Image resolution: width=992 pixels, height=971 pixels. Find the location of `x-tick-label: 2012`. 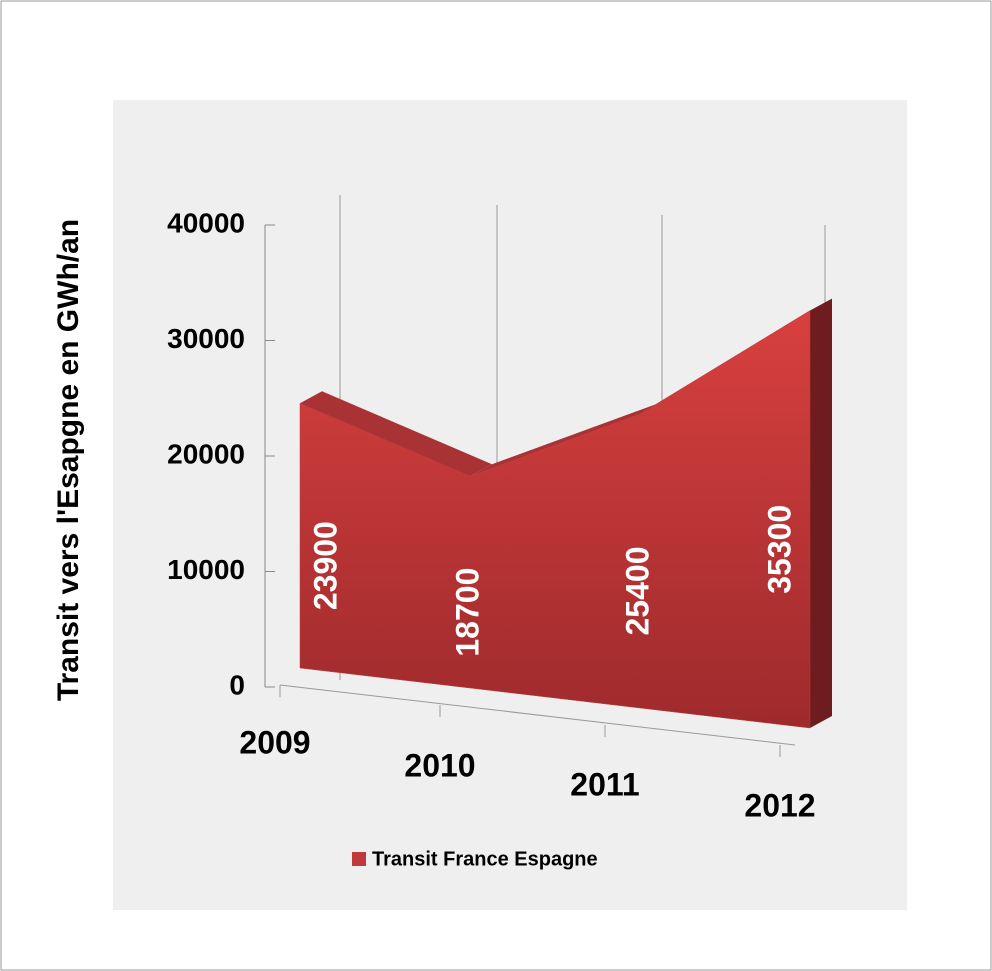

x-tick-label: 2012 is located at coordinates (779, 805).